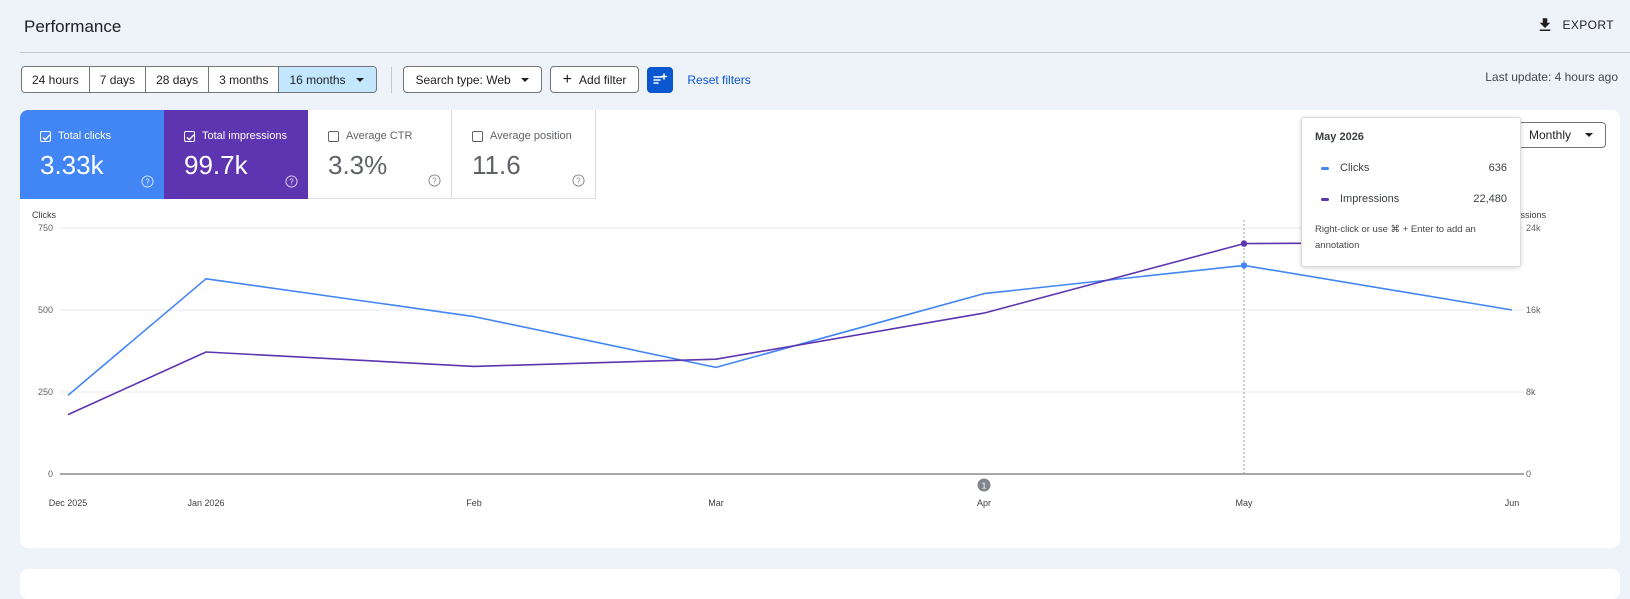 This screenshot has width=1630, height=599. I want to click on tooltip-row-impressions: Impressions 22,480, so click(1411, 199).